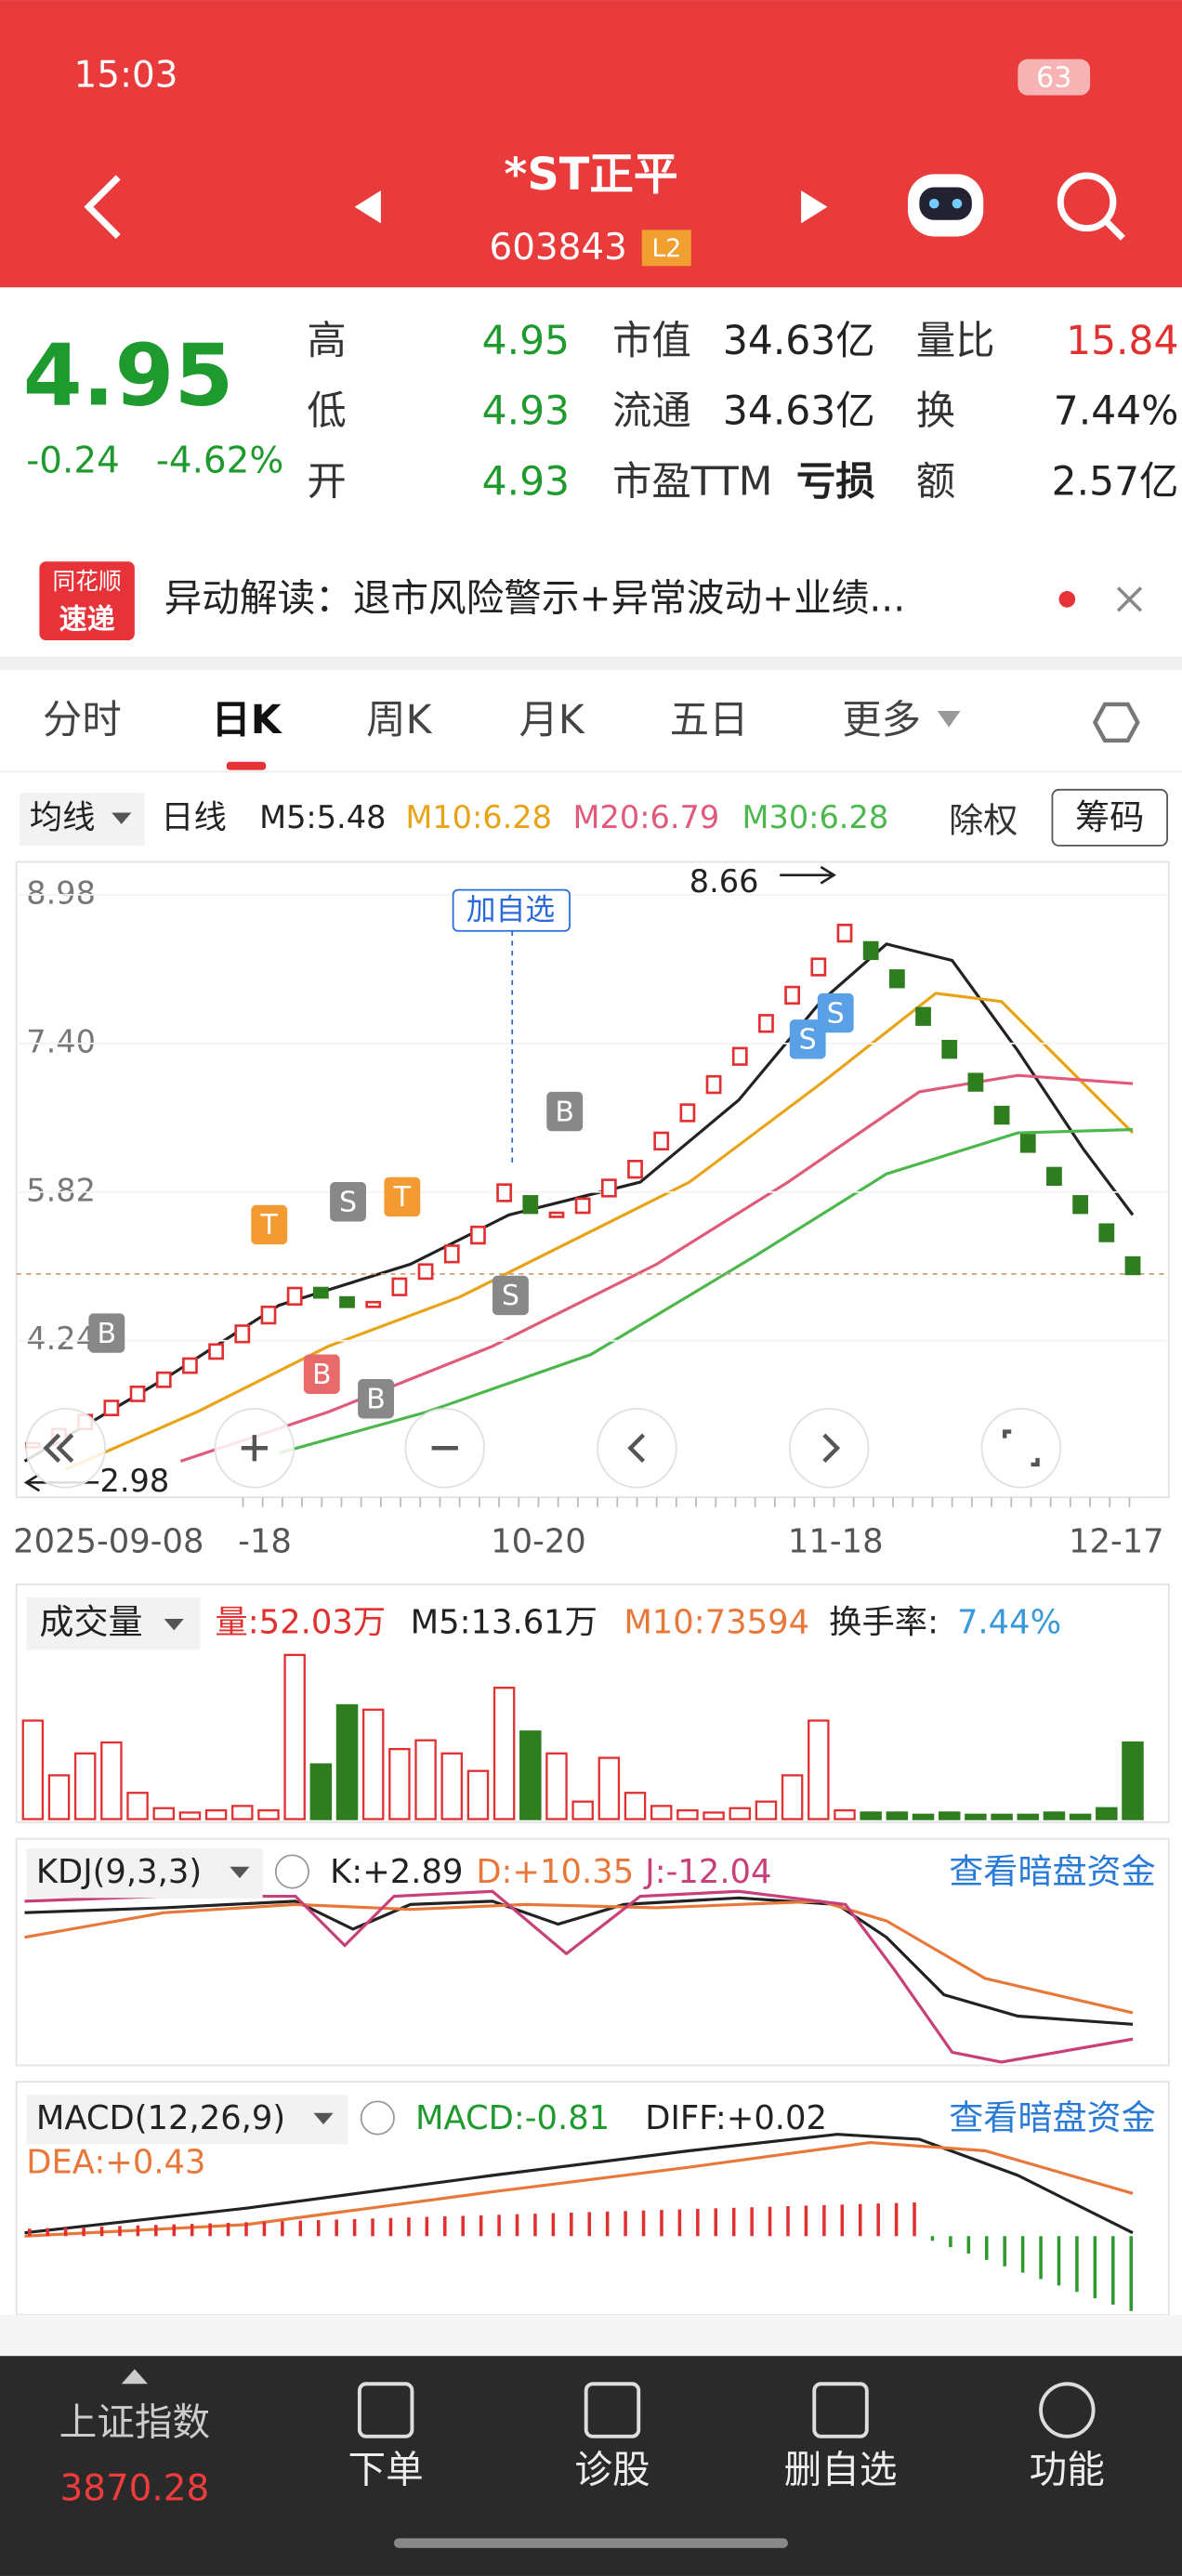  Describe the element at coordinates (692, 482) in the screenshot. I see `stat-label: 市盈TTM` at that location.